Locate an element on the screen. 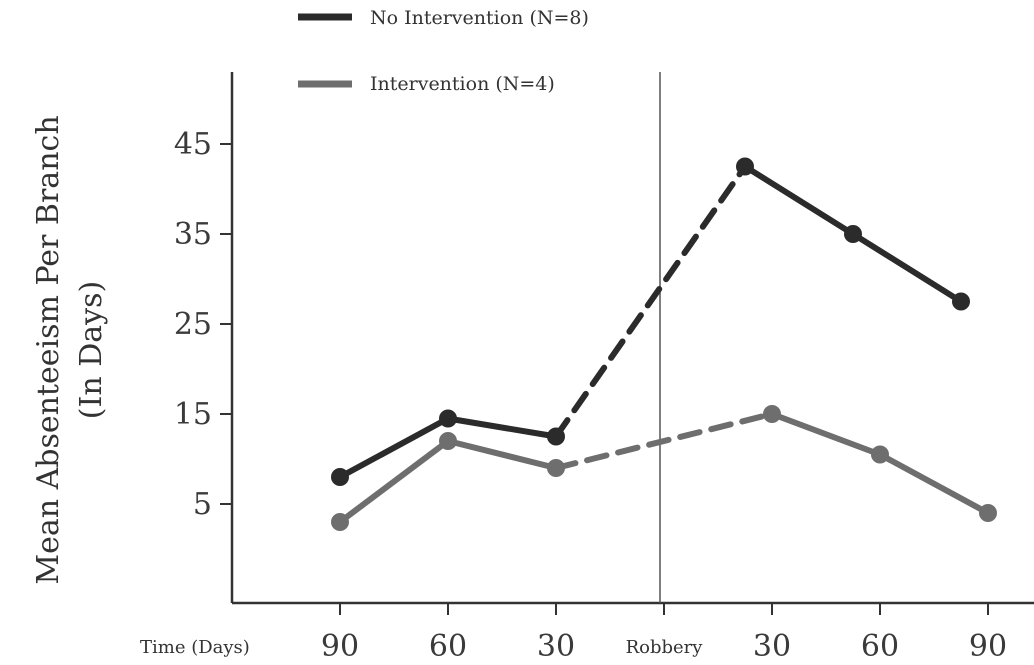 The image size is (1034, 665). y-axis-label-line-1: Mean Absenteeism Per Branch is located at coordinates (48, 349).